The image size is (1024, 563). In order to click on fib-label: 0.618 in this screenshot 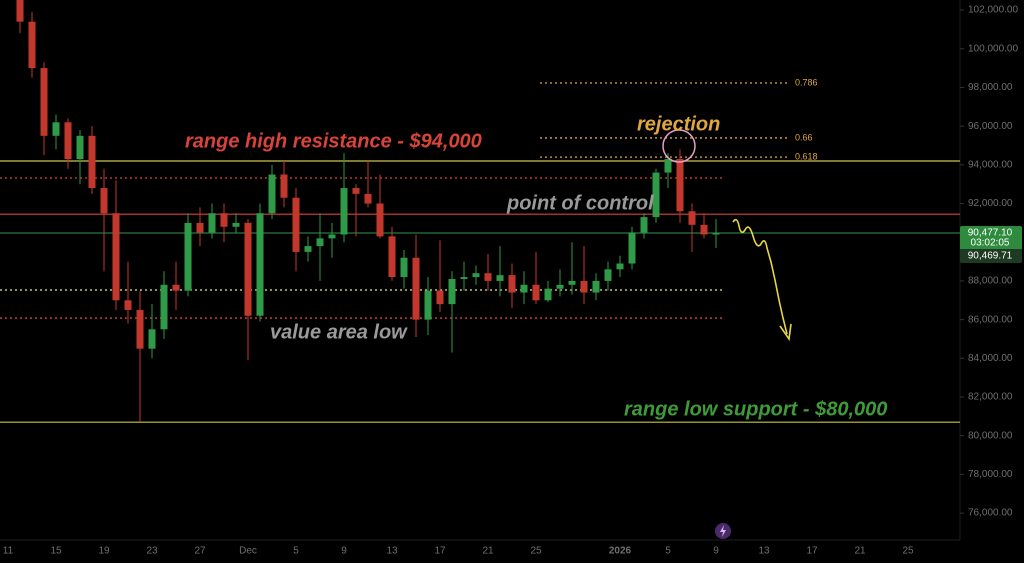, I will do `click(806, 156)`.